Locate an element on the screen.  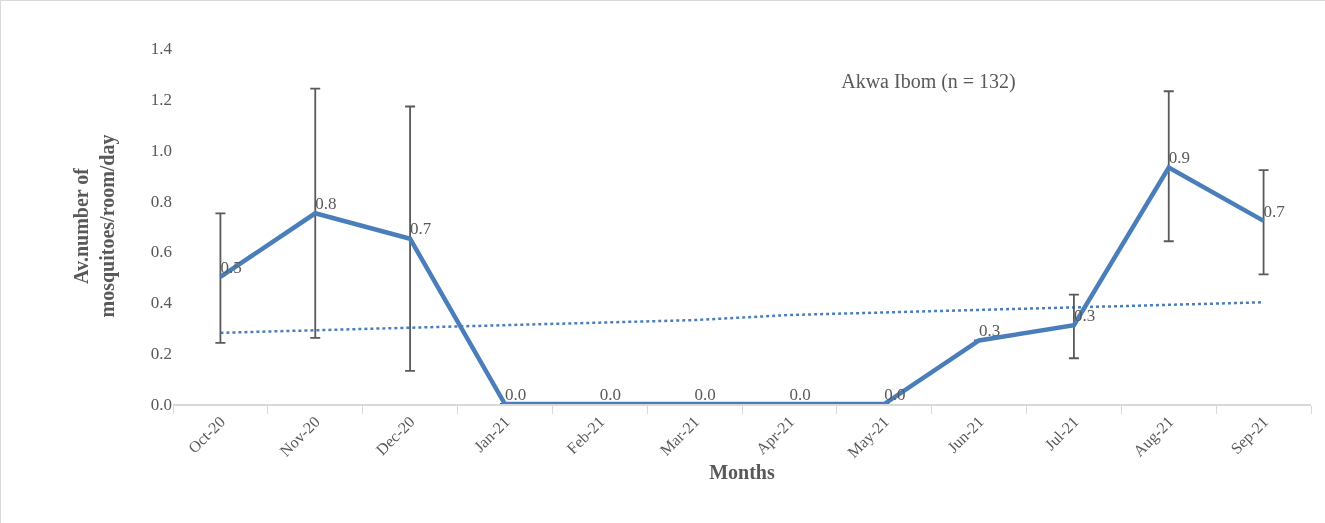
data-label: 0.8 is located at coordinates (326, 204).